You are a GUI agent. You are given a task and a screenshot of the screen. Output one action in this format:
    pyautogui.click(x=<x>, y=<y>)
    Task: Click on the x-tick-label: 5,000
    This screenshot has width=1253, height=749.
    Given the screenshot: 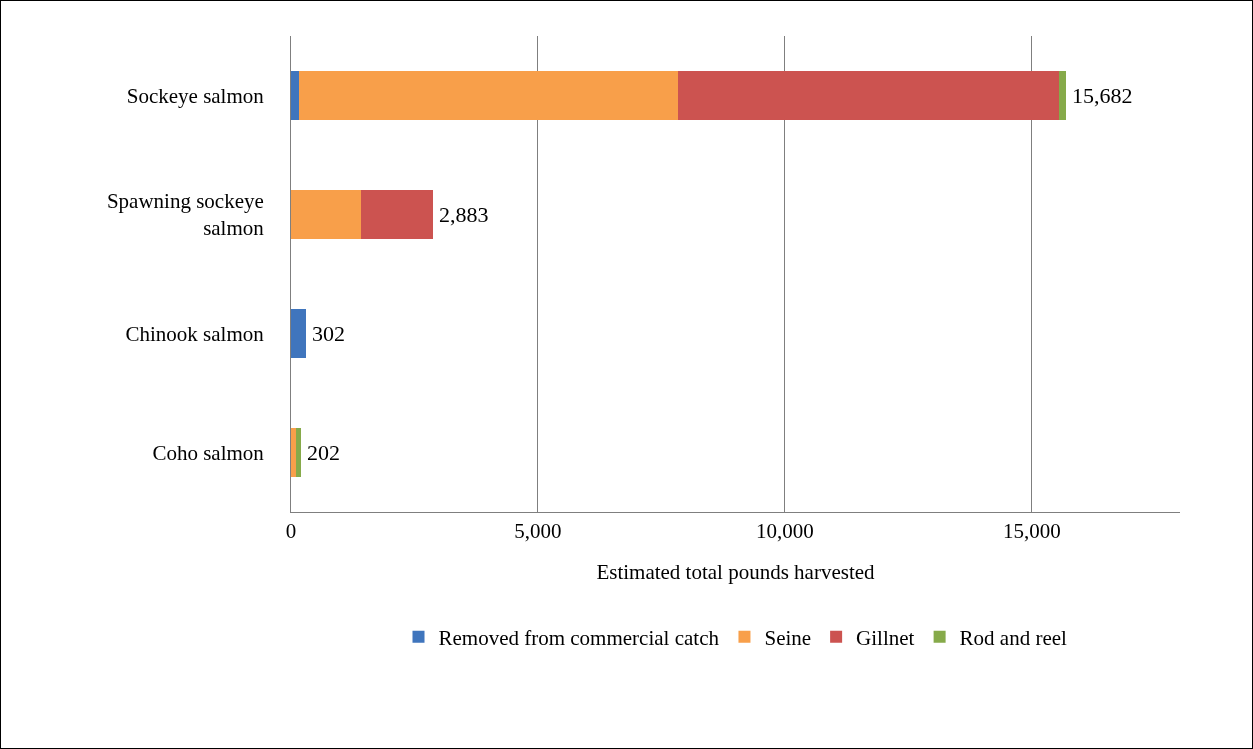 What is the action you would take?
    pyautogui.click(x=538, y=531)
    